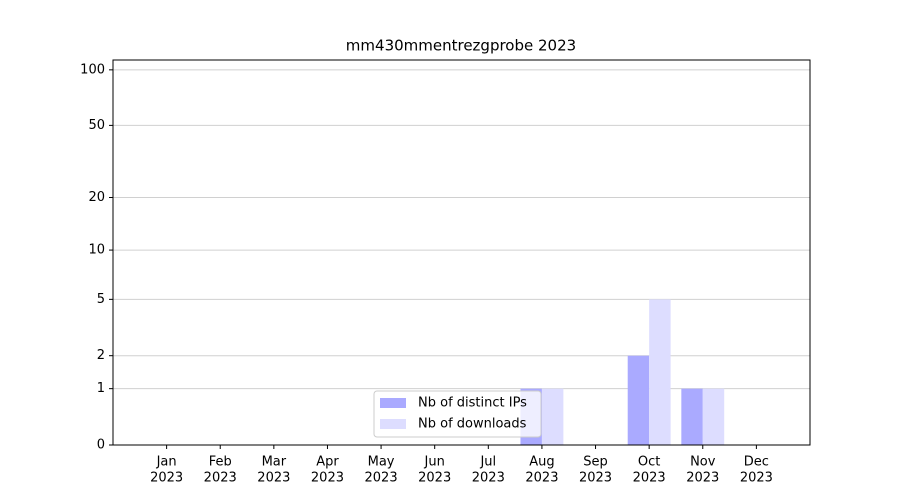 The width and height of the screenshot is (900, 504). What do you see at coordinates (381, 462) in the screenshot?
I see `x-tick-label: May` at bounding box center [381, 462].